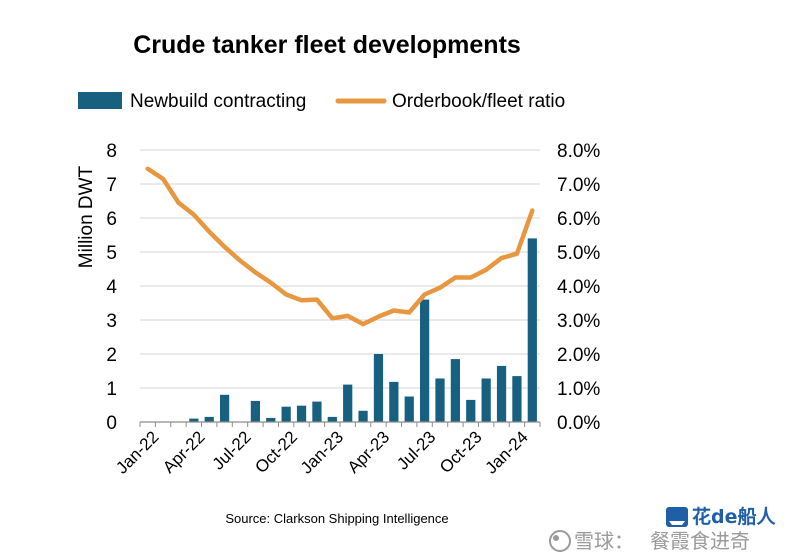 The image size is (800, 558). What do you see at coordinates (336, 518) in the screenshot?
I see `source-note: Source: Clarkson Shipping Intelligence` at bounding box center [336, 518].